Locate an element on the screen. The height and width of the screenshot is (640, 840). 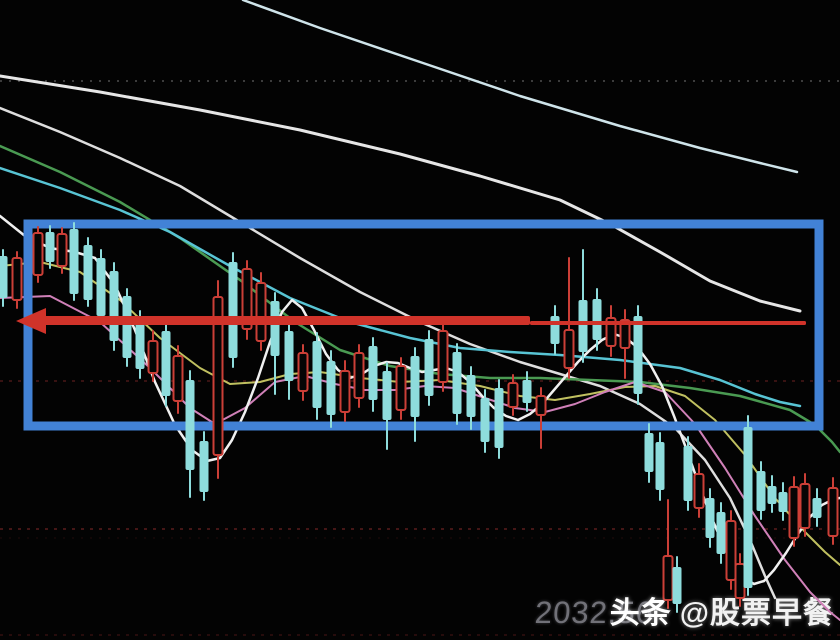
arrow-head is located at coordinates (31, 321).